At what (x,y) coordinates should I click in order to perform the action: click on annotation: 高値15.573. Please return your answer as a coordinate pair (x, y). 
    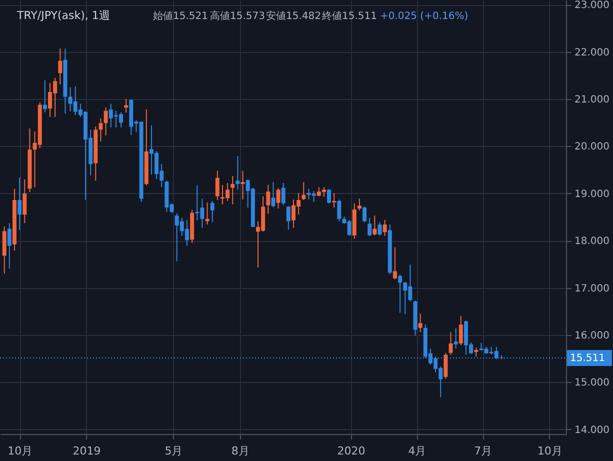
    Looking at the image, I should click on (237, 16).